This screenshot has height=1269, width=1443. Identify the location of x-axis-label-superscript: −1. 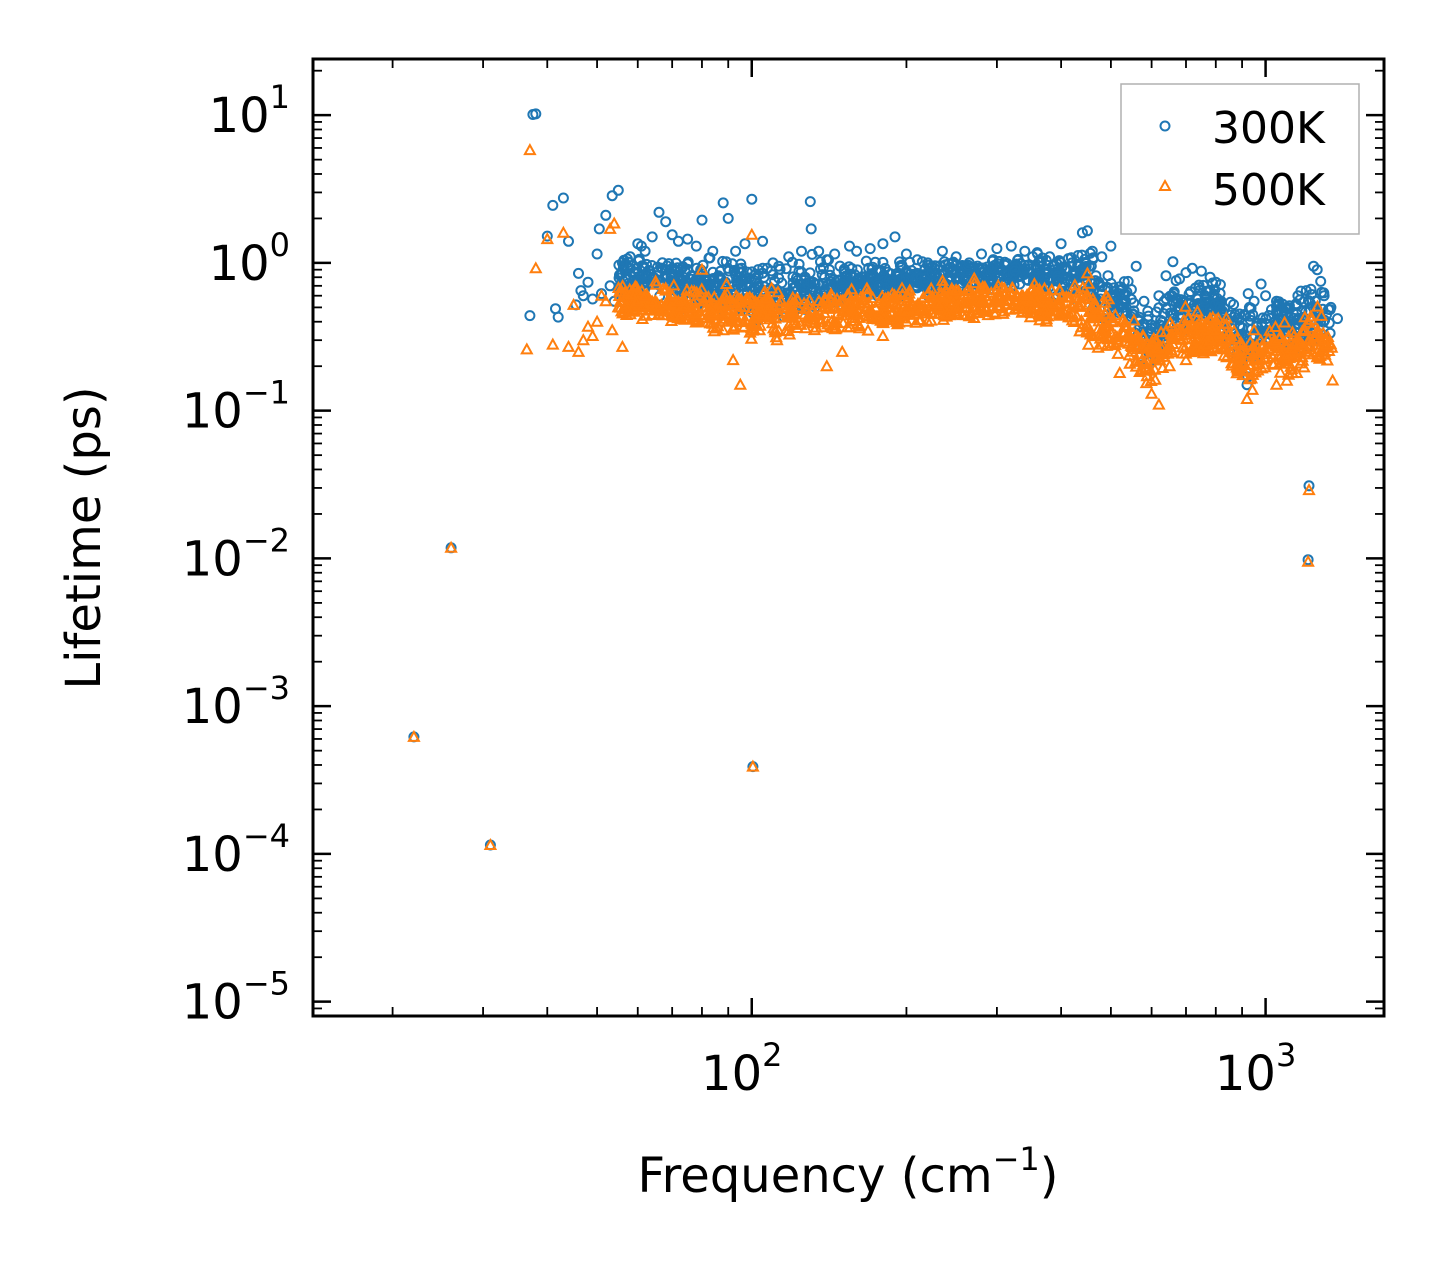
(1016, 1159).